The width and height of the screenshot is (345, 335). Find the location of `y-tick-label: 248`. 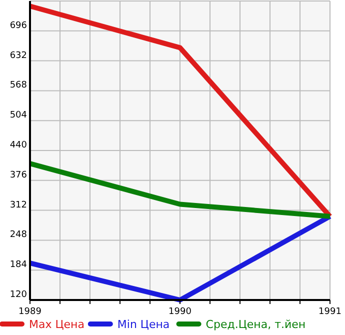

y-tick-label: 248 is located at coordinates (19, 235).